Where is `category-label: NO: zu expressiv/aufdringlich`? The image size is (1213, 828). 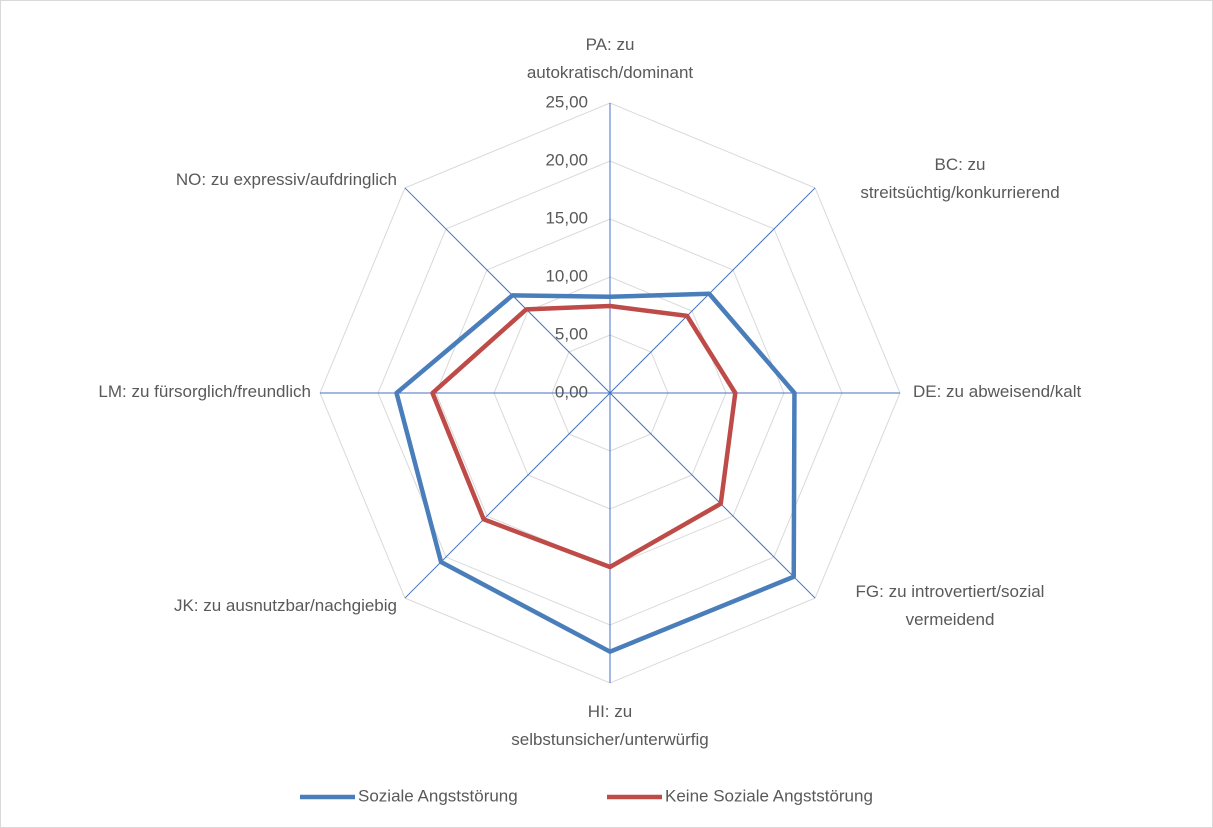
category-label: NO: zu expressiv/aufdringlich is located at coordinates (286, 179).